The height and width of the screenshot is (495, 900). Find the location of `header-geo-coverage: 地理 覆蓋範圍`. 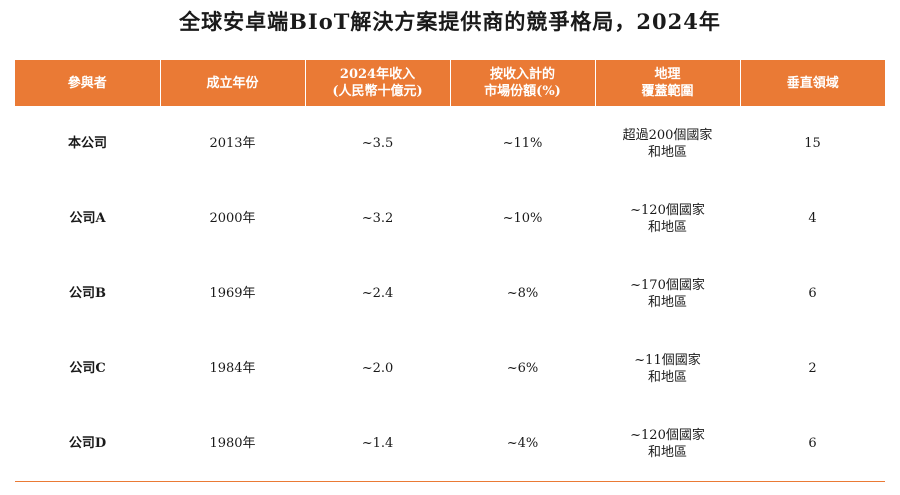

header-geo-coverage: 地理 覆蓋範圍 is located at coordinates (667, 83).